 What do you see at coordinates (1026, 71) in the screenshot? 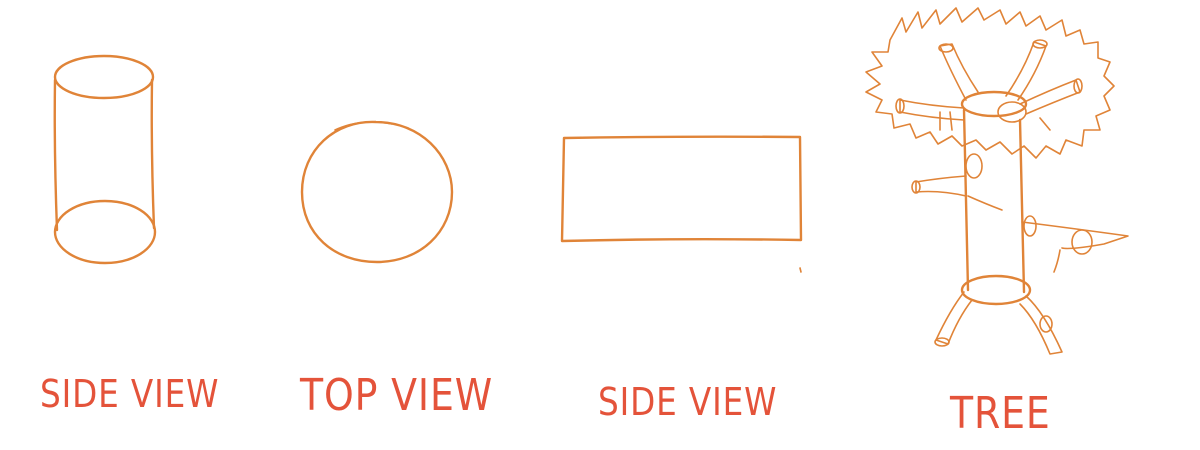
I see `tree-branch-upper-middle` at bounding box center [1026, 71].